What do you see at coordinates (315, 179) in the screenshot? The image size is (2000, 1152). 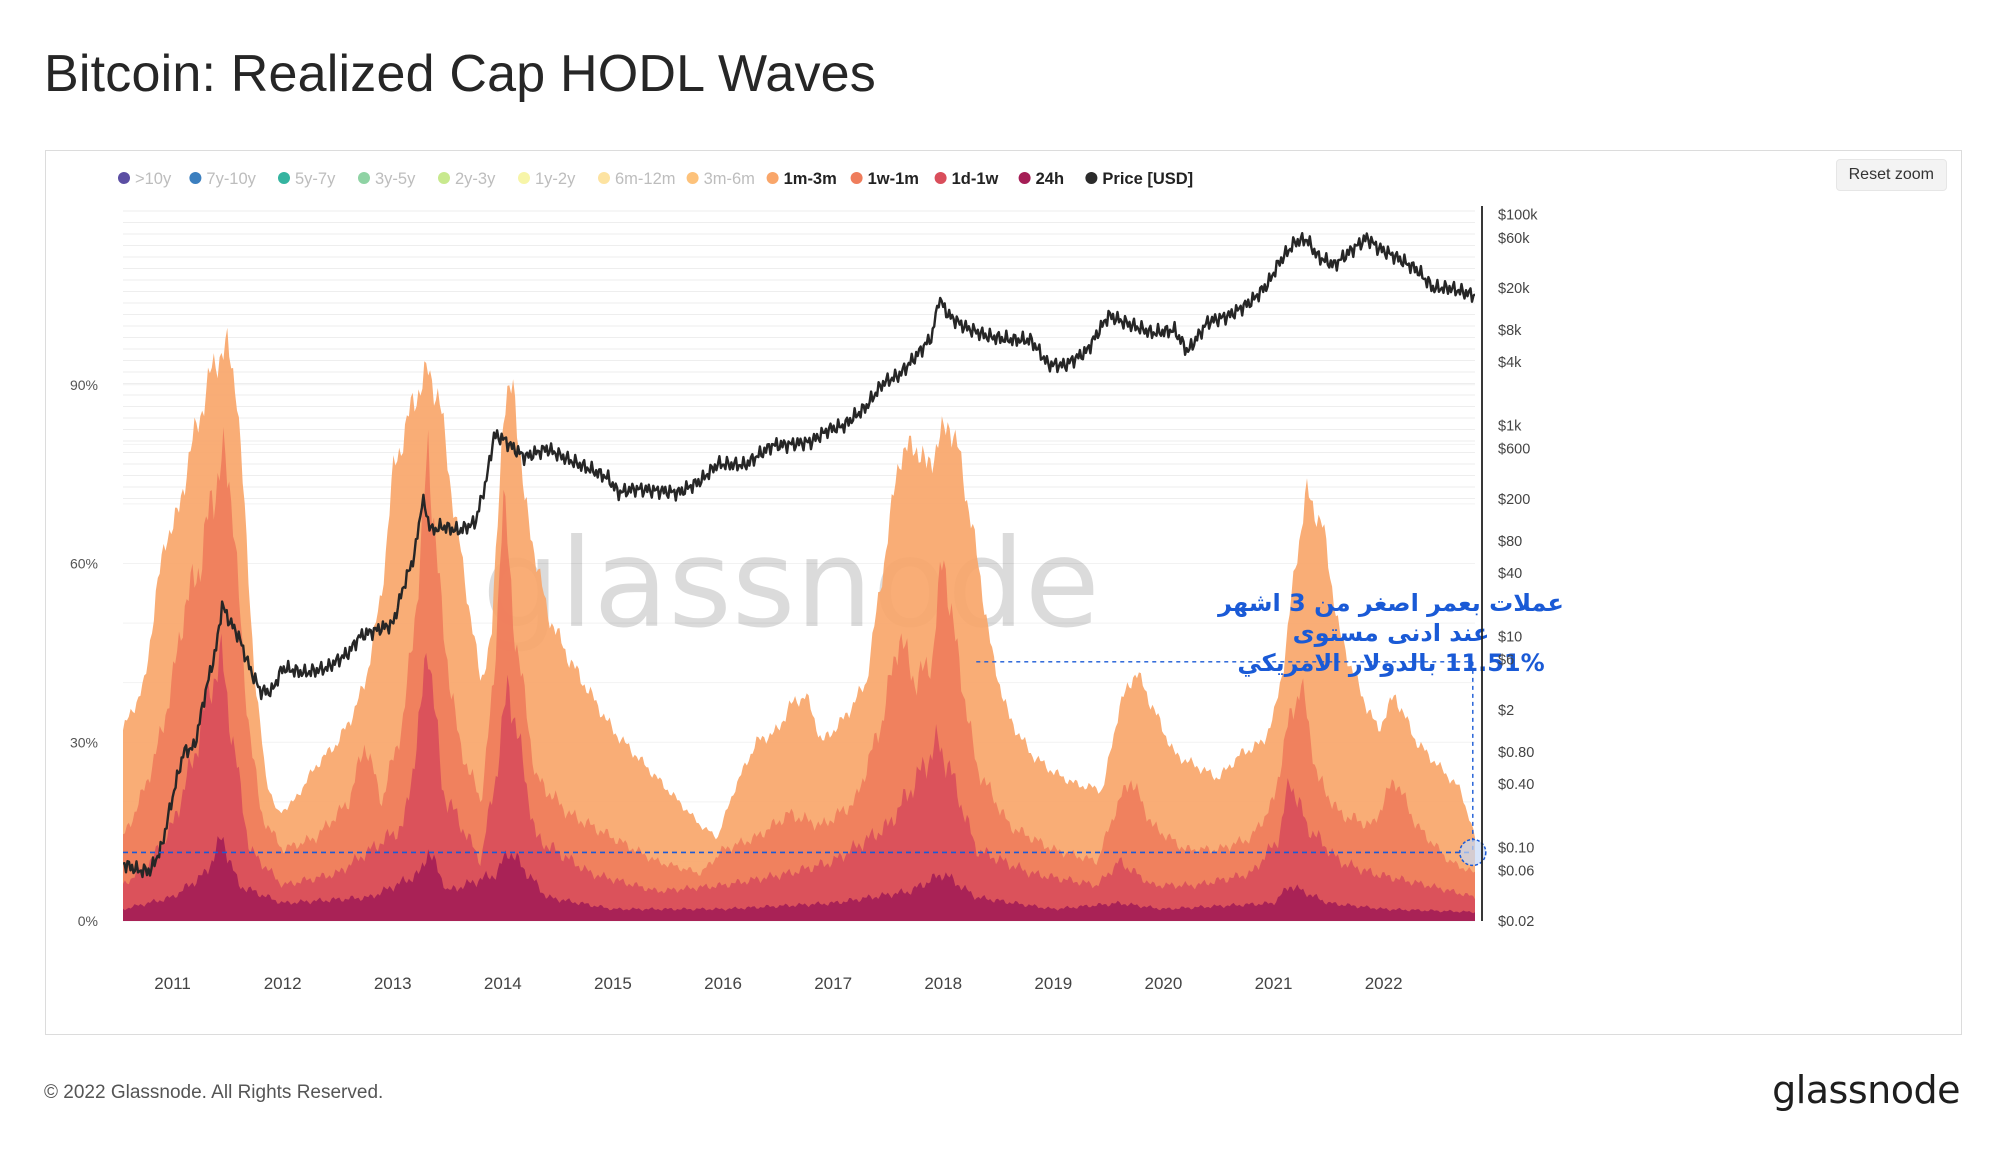 I see `legend-label: 5y-7y` at bounding box center [315, 179].